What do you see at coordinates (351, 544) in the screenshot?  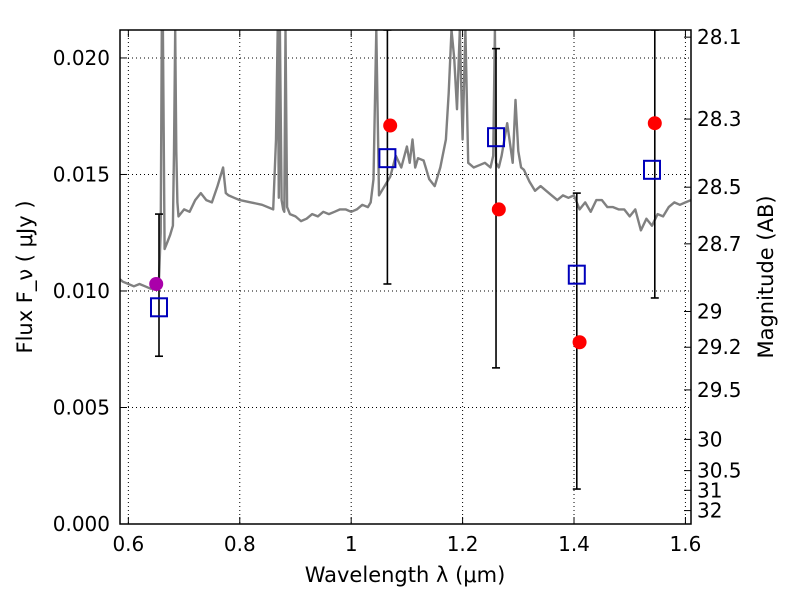 I see `x-tick-label: 1` at bounding box center [351, 544].